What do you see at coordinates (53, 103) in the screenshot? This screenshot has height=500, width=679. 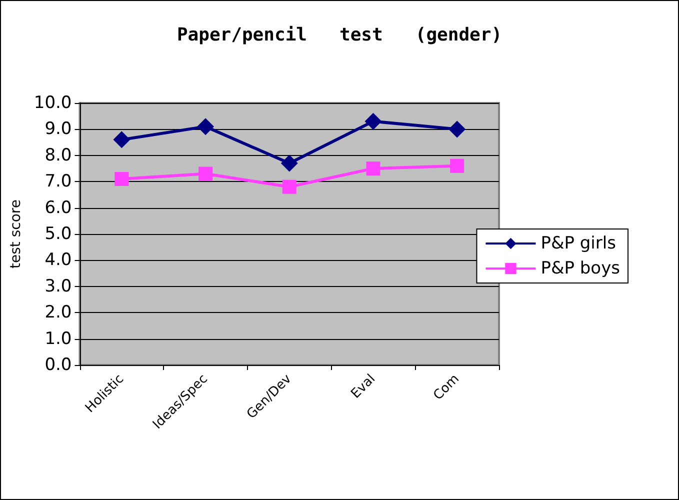 I see `y-tick-label: 10.0` at bounding box center [53, 103].